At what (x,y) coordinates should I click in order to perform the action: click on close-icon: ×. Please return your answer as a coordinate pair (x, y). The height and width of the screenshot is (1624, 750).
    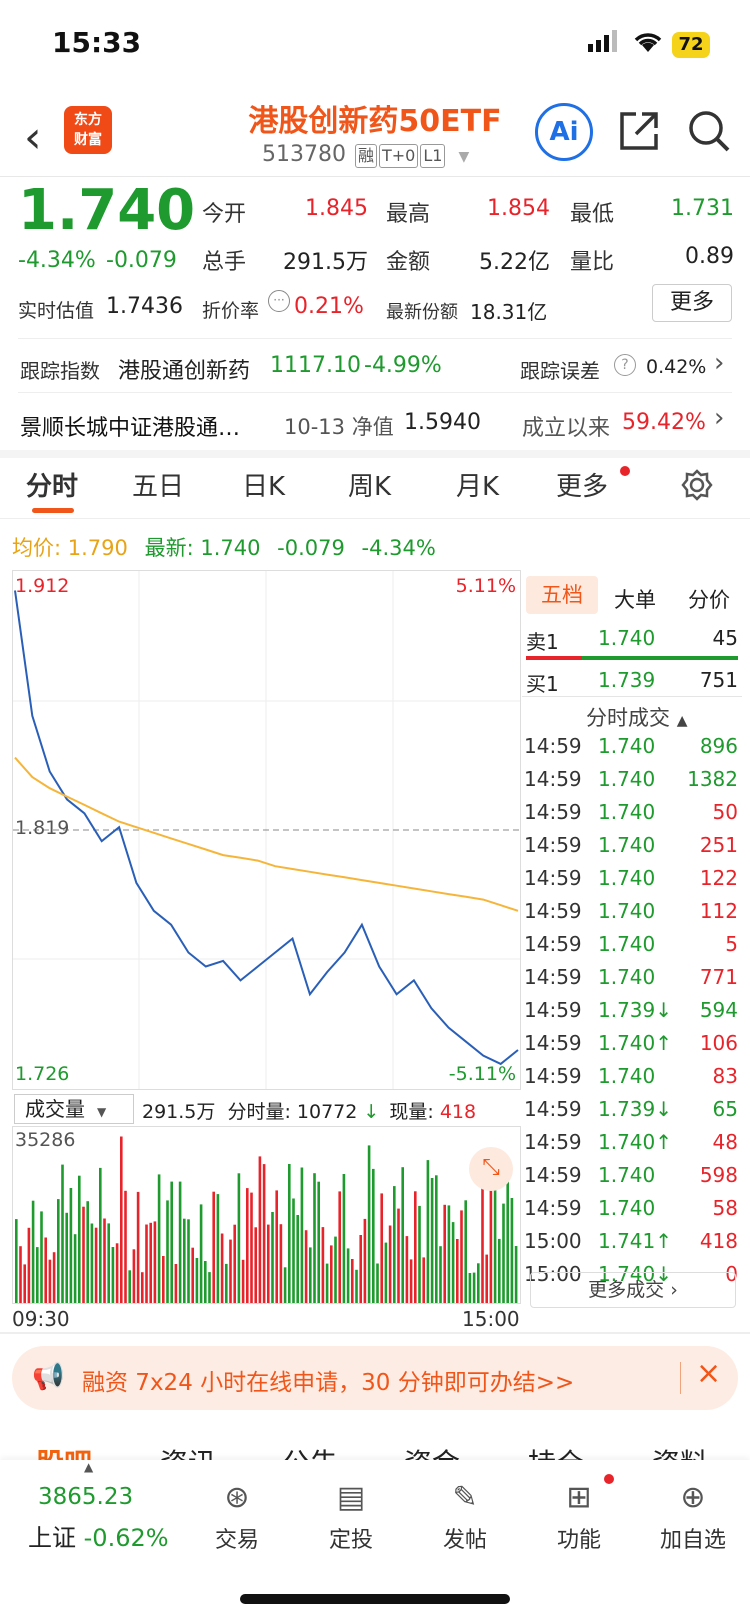
    Looking at the image, I should click on (709, 1373).